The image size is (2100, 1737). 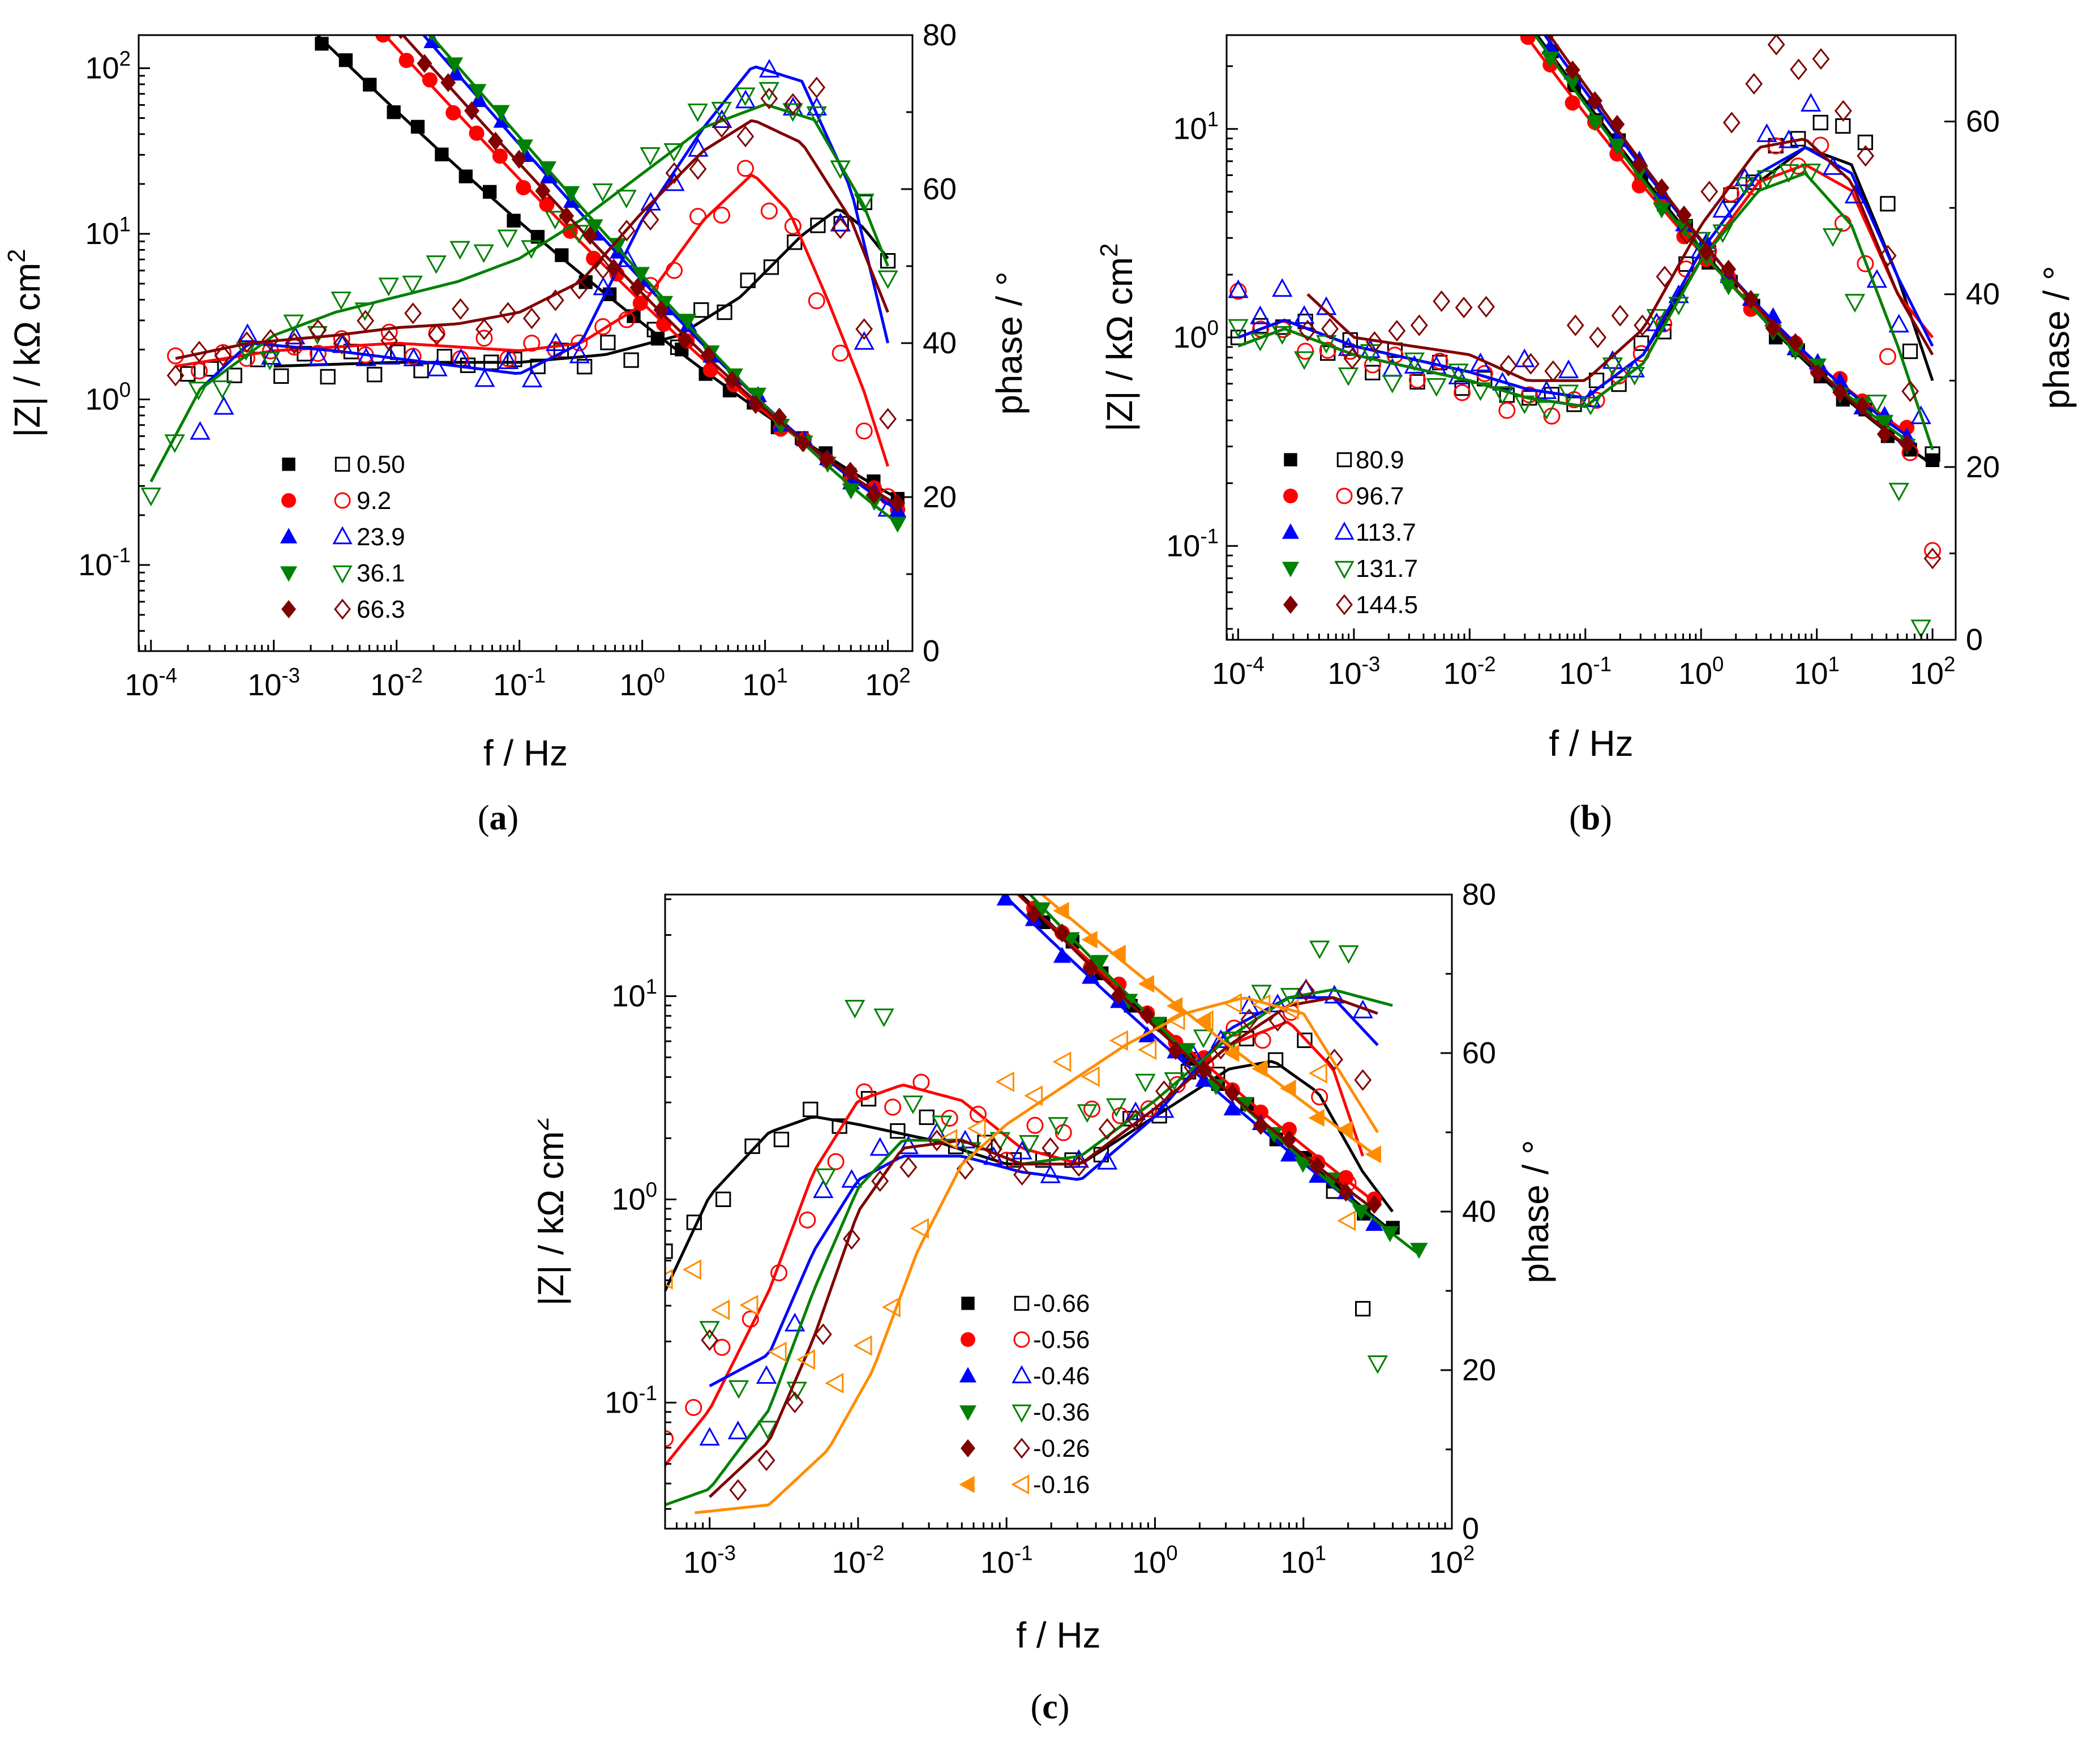 I want to click on legend: 80.9 96.7 113.7 131.7 144.5, so click(x=1350, y=532).